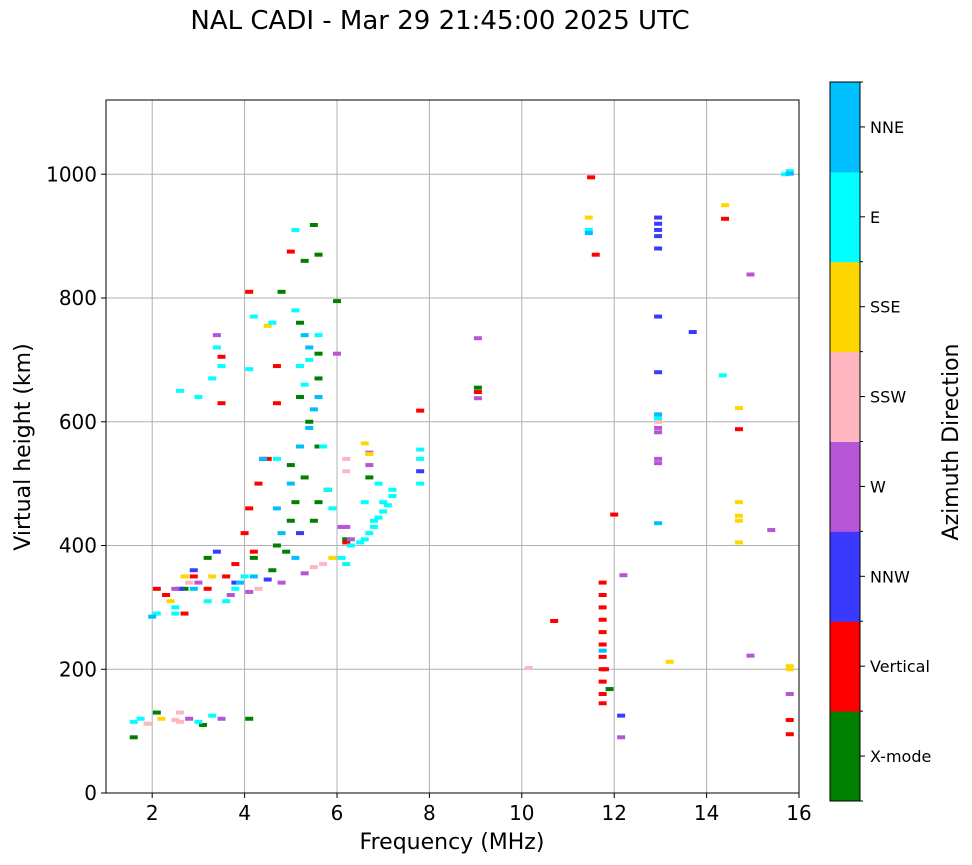 Image resolution: width=972 pixels, height=865 pixels. Describe the element at coordinates (521, 813) in the screenshot. I see `x-tick-label: 10` at that location.